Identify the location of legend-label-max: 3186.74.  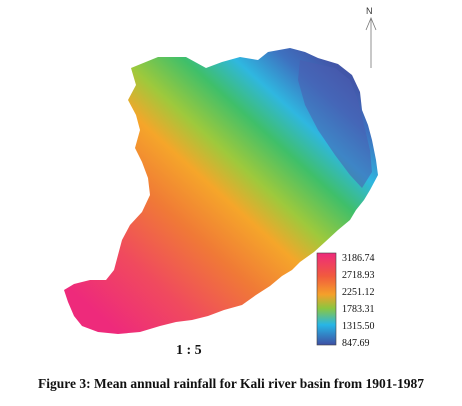
(358, 258).